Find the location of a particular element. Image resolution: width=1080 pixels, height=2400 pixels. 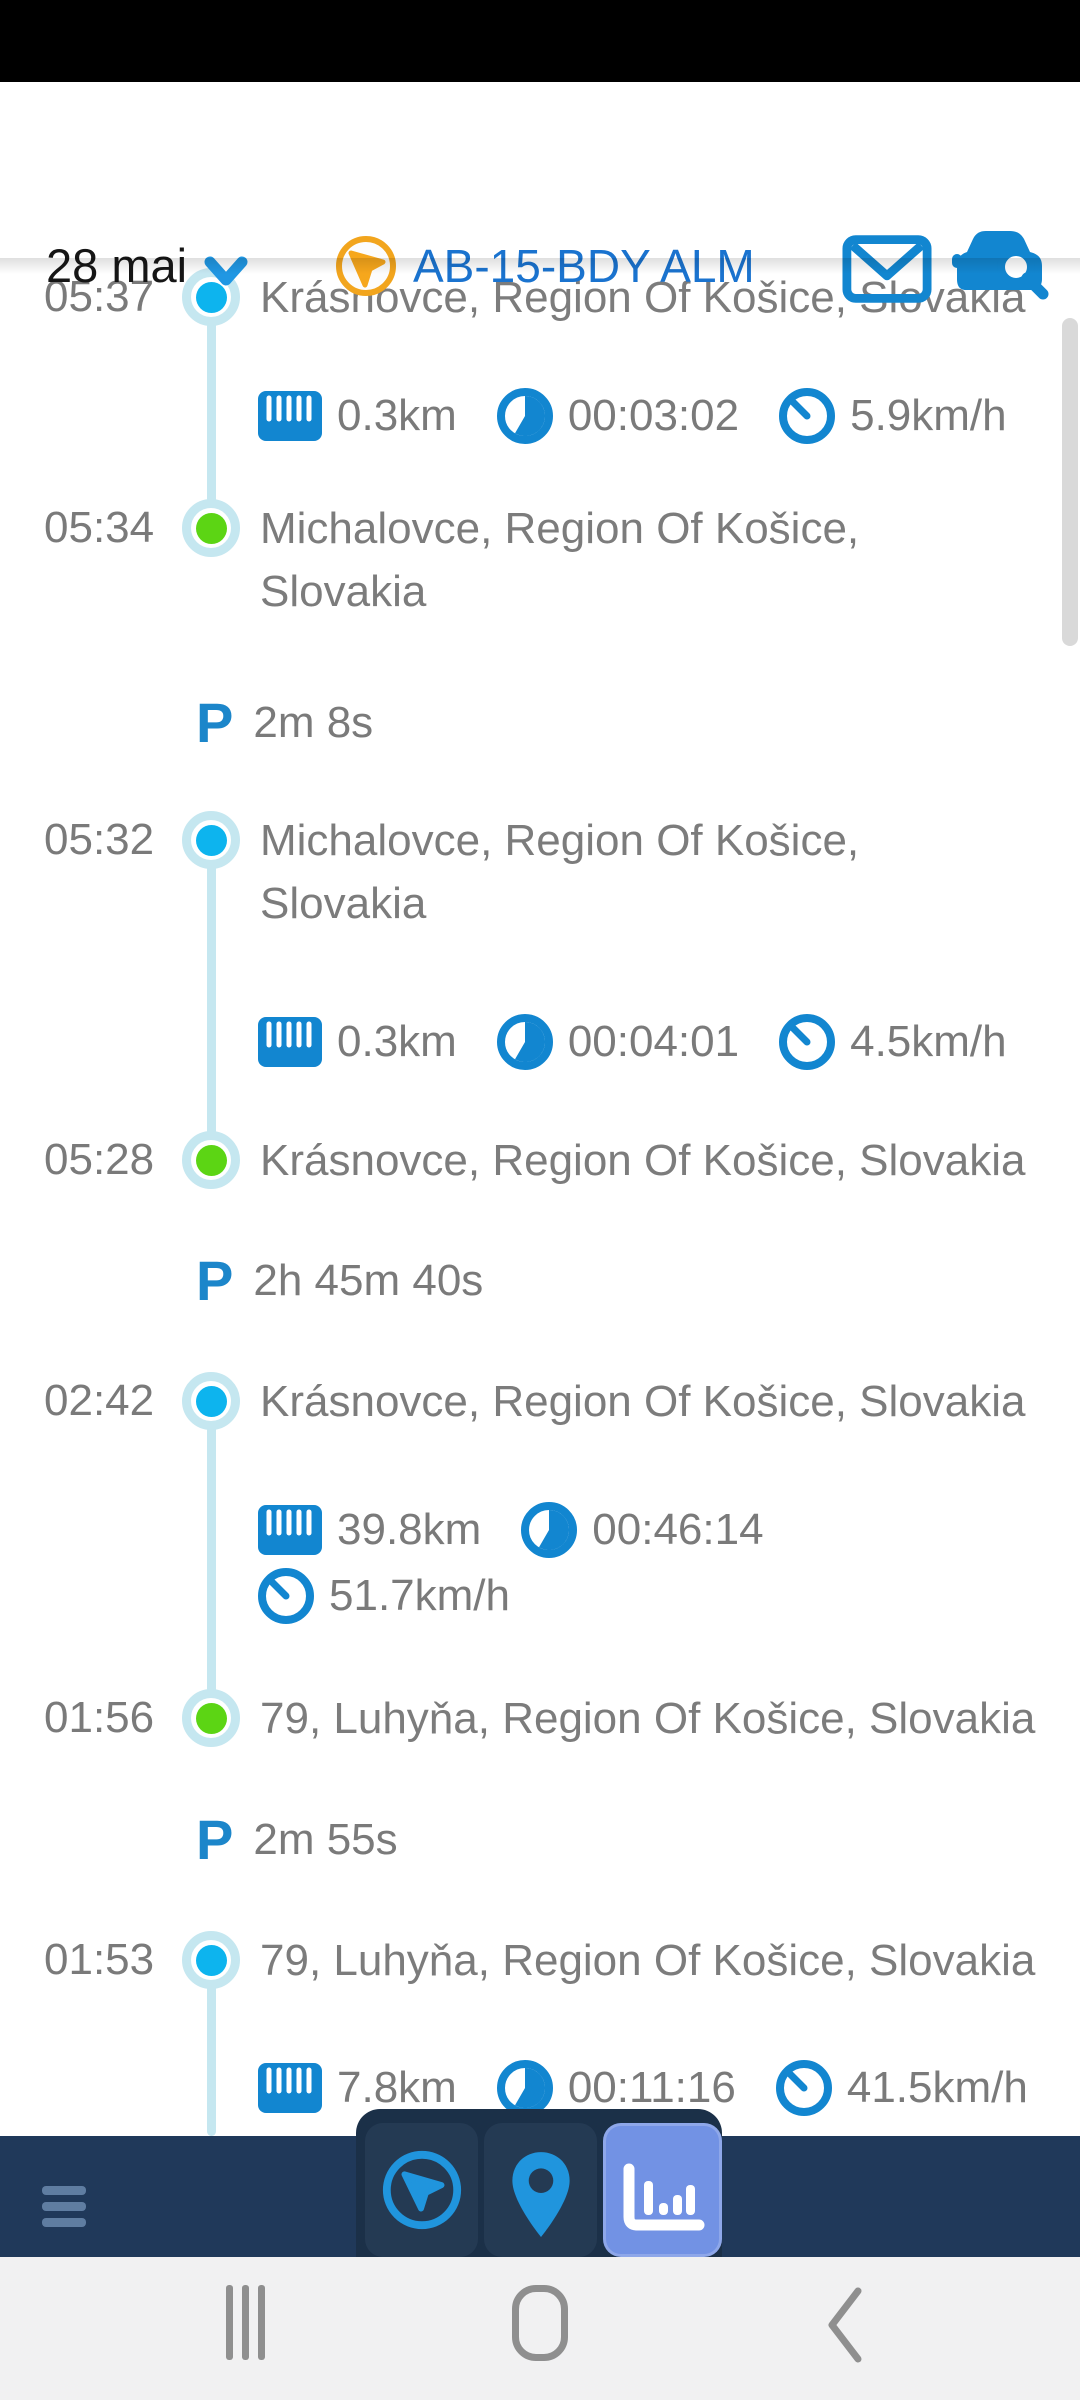

tab-statistics is located at coordinates (662, 2190).